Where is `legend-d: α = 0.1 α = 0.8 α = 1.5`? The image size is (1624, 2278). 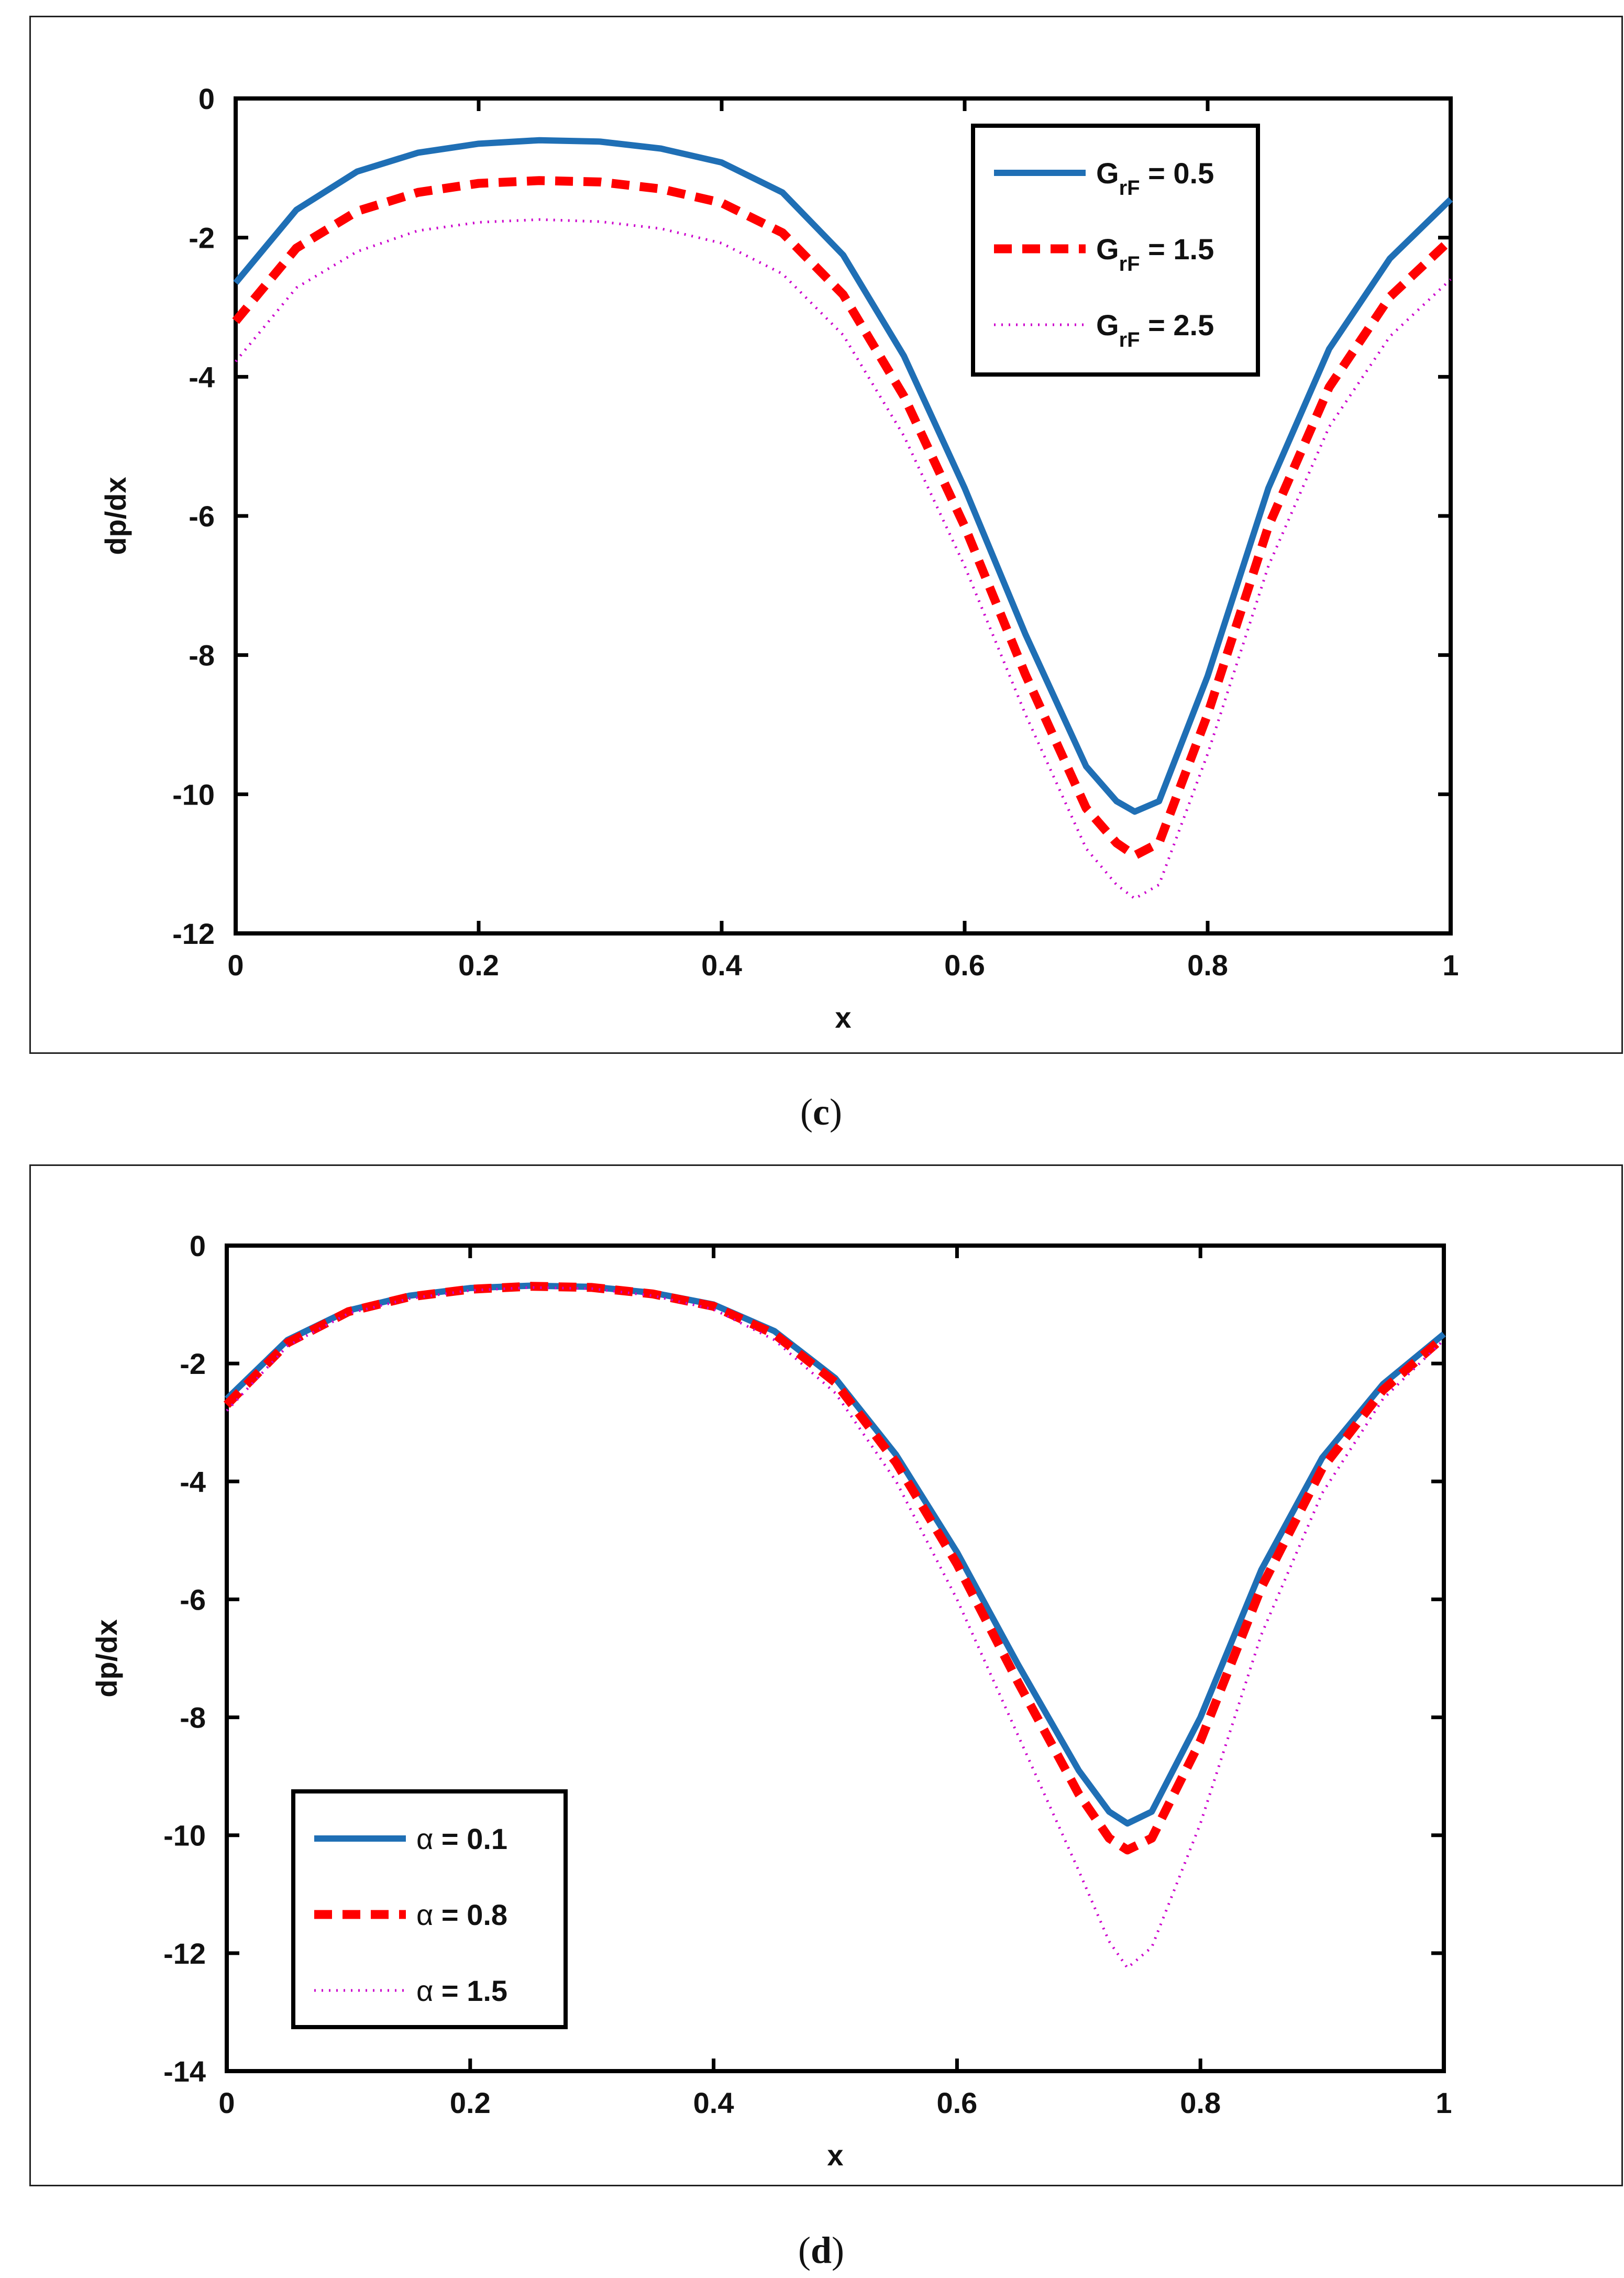 legend-d: α = 0.1 α = 0.8 α = 1.5 is located at coordinates (429, 1909).